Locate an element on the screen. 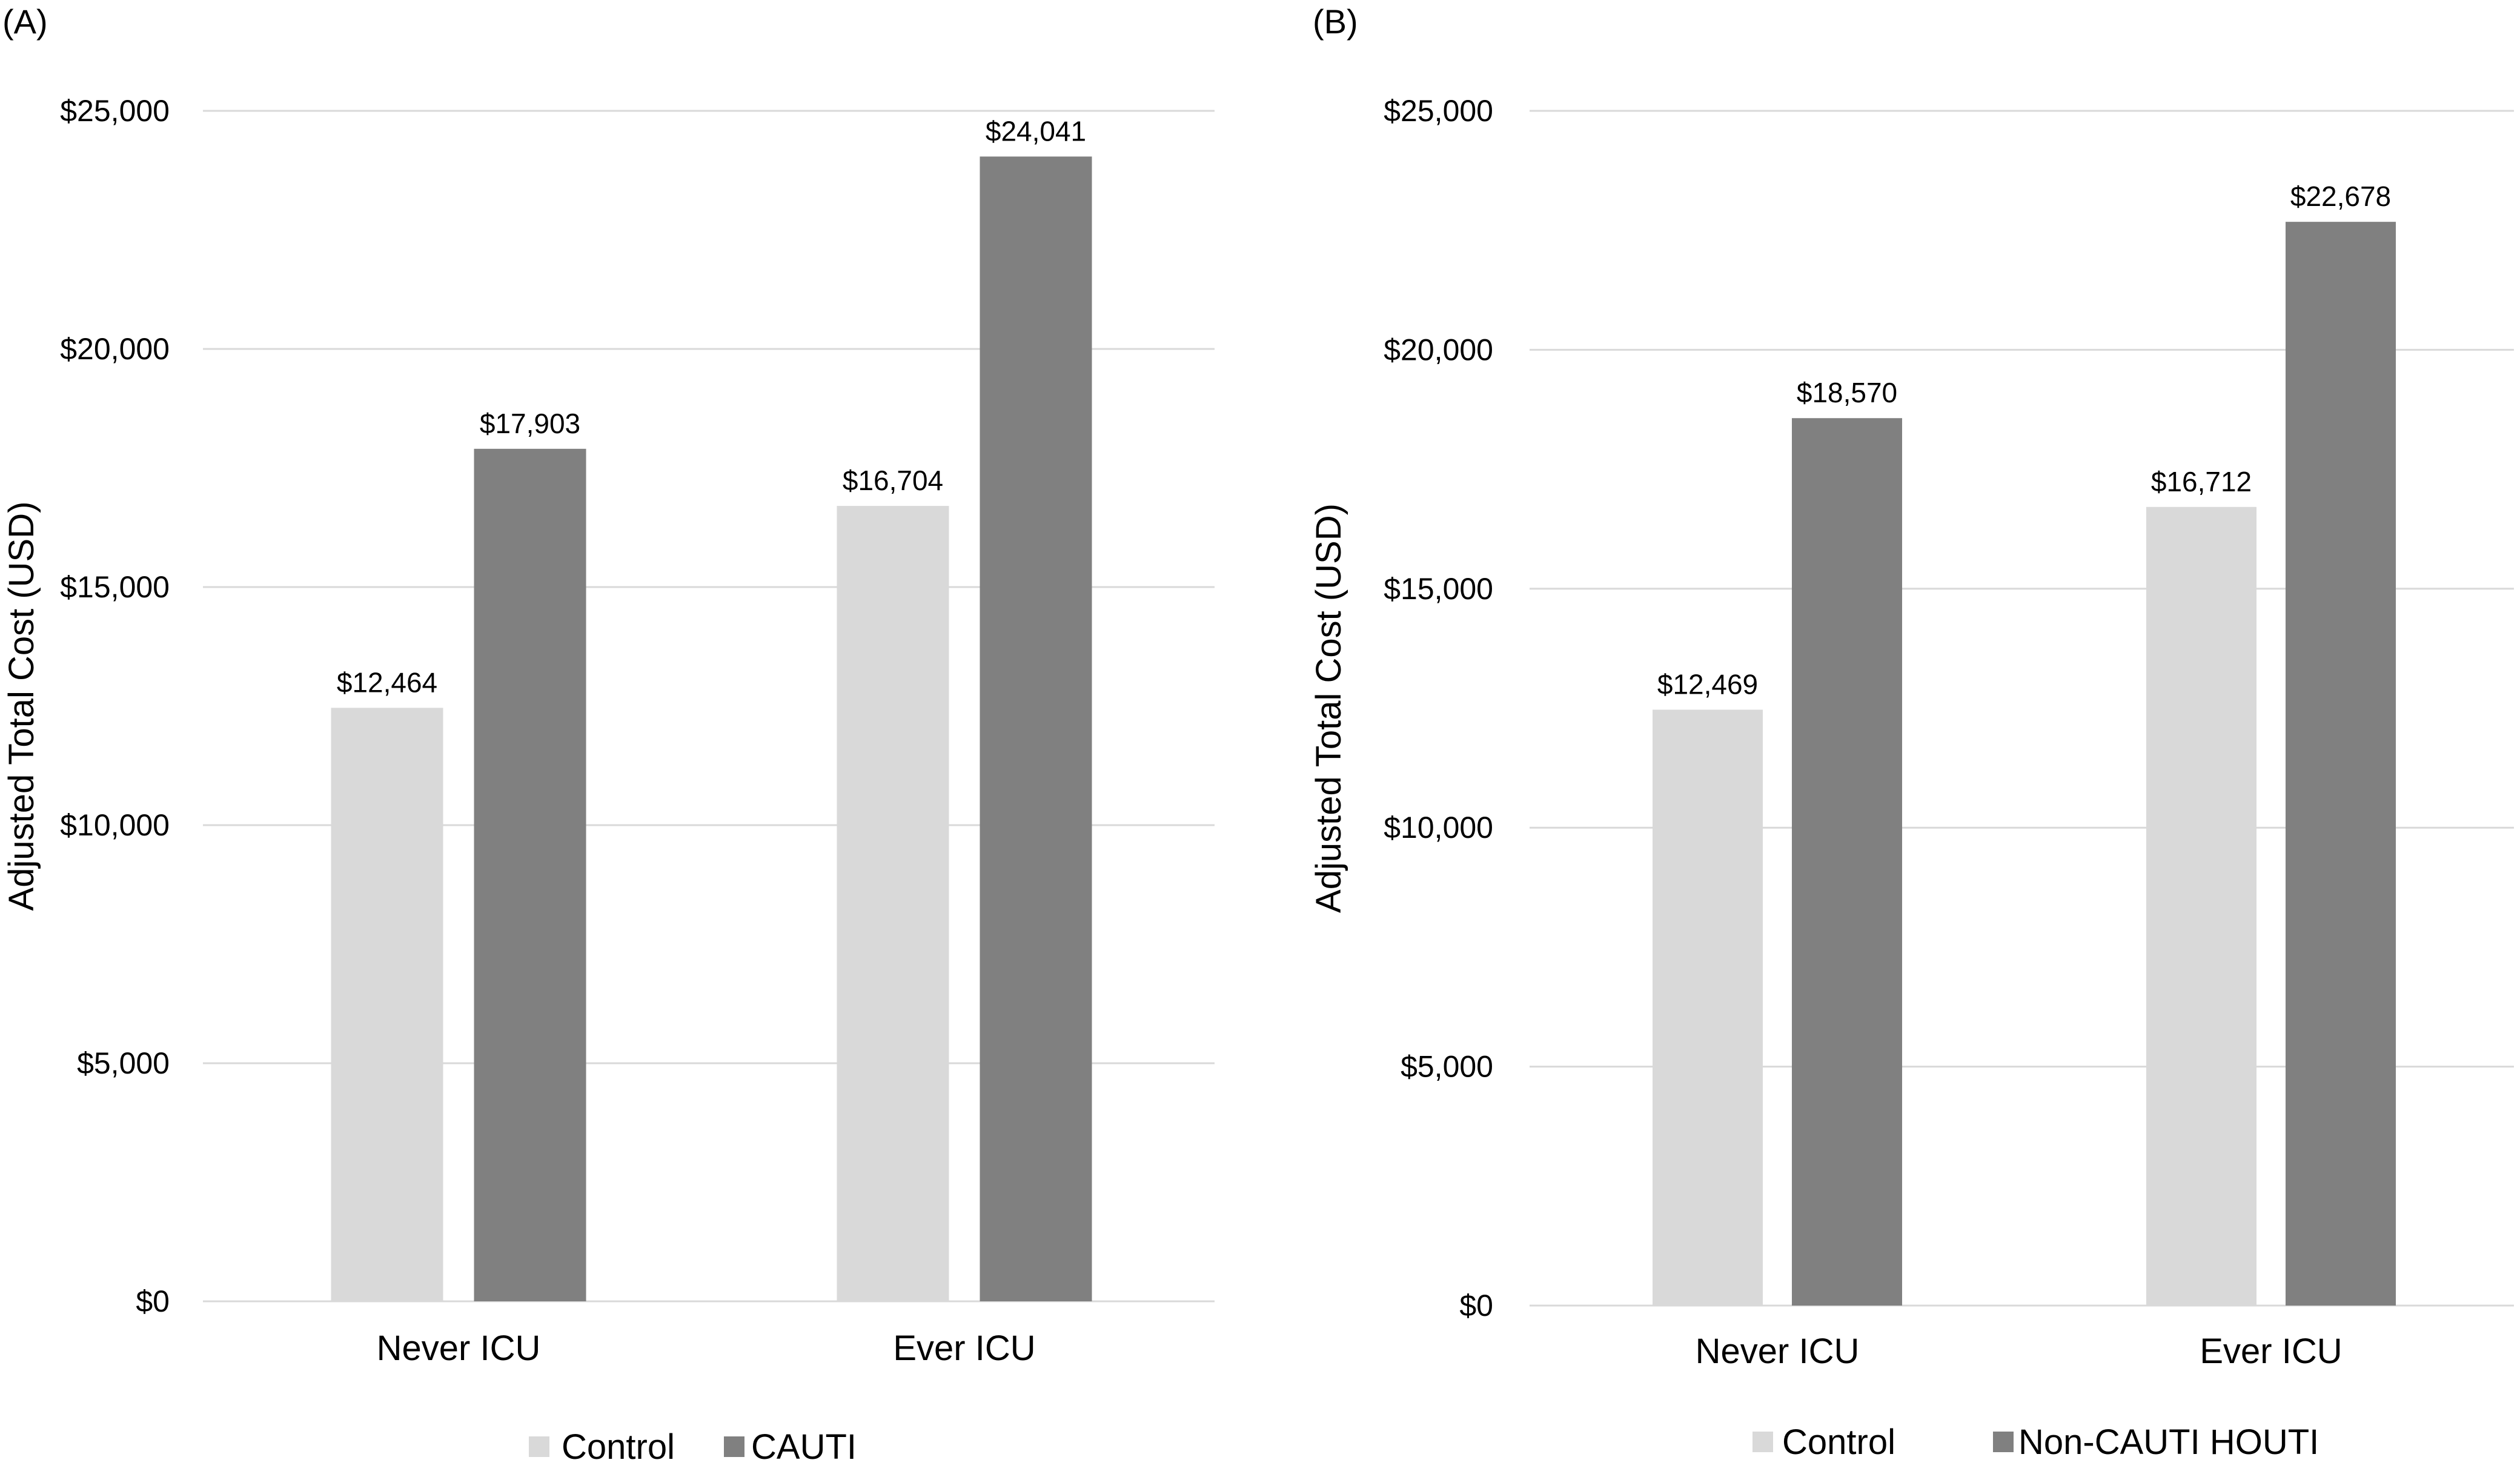 Image resolution: width=2520 pixels, height=1477 pixels. data-label: $18,570 is located at coordinates (1847, 392).